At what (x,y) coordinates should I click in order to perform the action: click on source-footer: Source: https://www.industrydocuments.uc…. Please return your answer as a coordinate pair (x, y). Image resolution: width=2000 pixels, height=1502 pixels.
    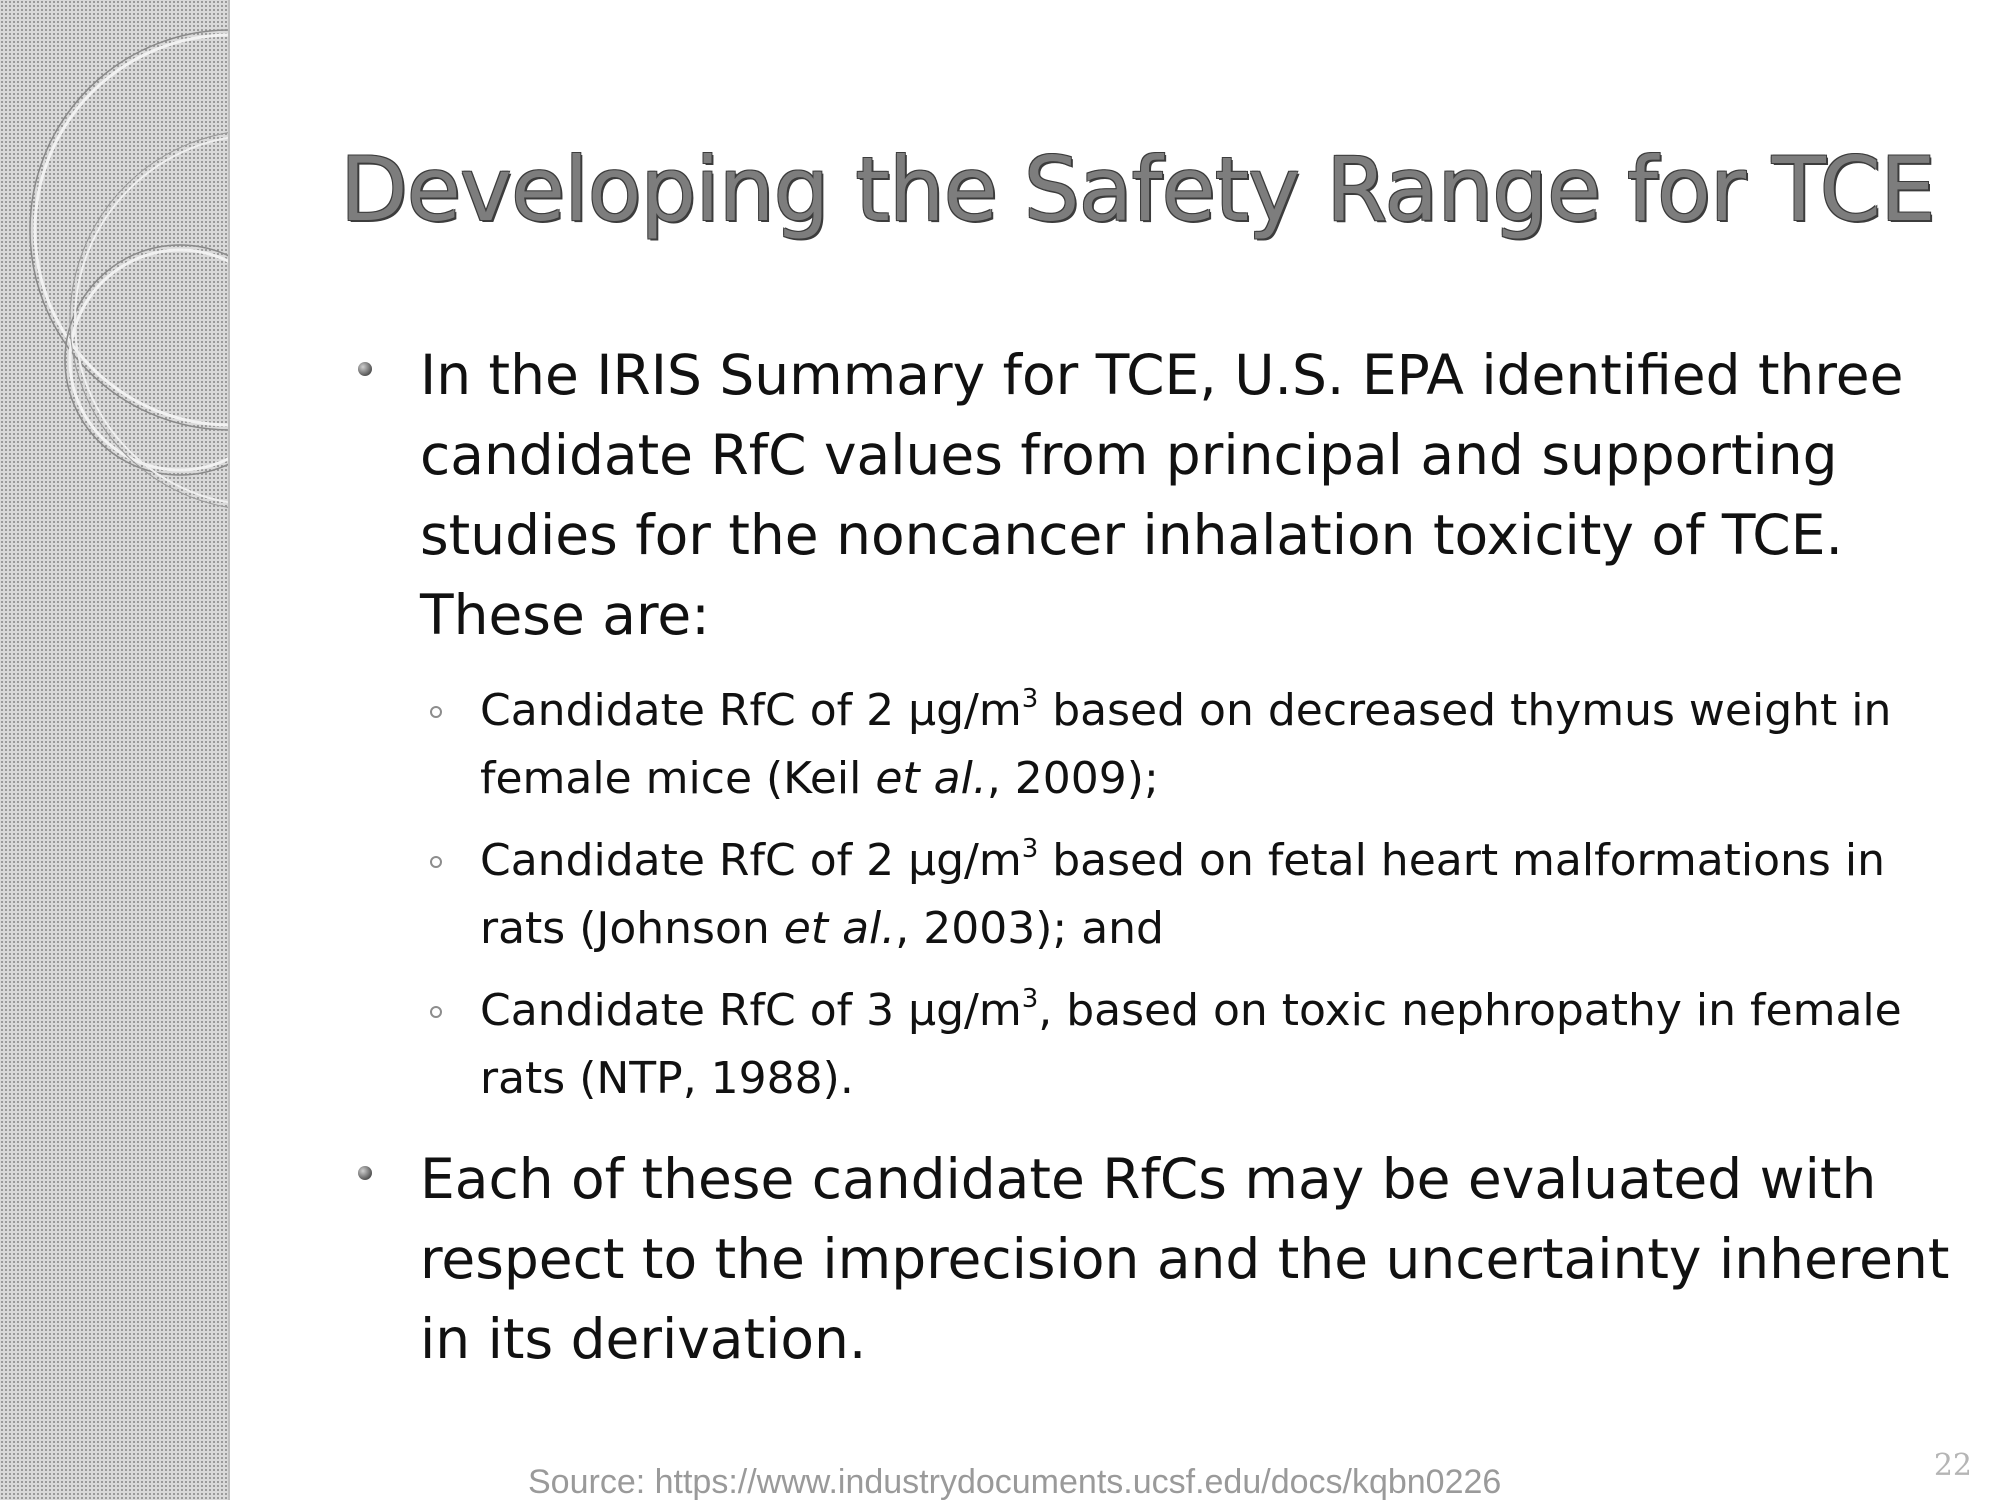
    Looking at the image, I should click on (1015, 1482).